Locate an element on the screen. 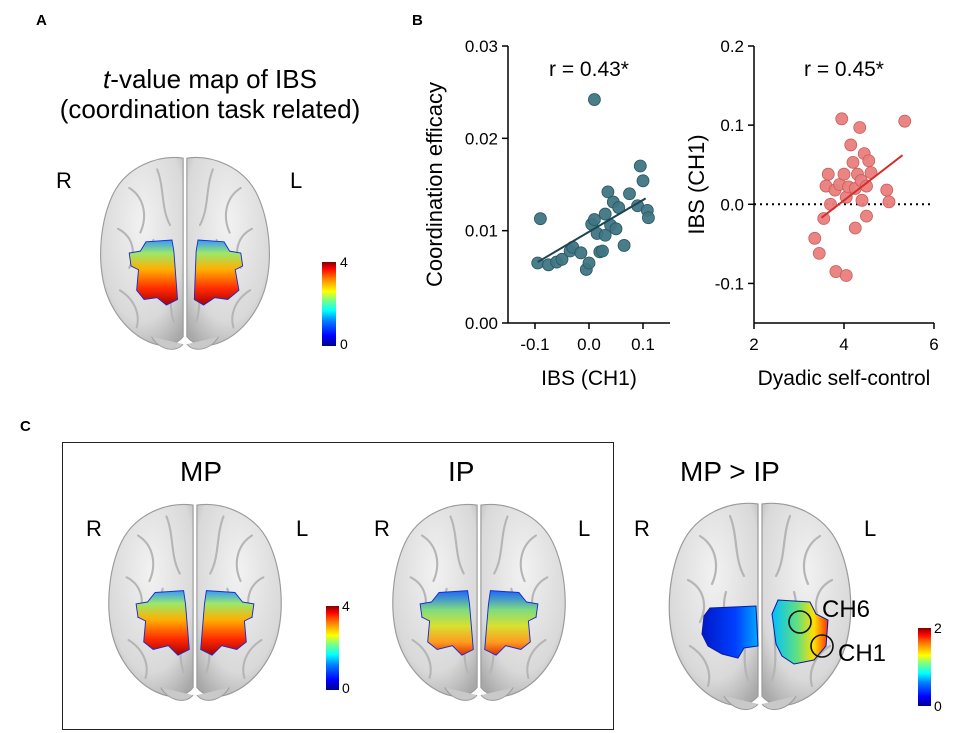 The height and width of the screenshot is (733, 957). diff-left-label: L is located at coordinates (870, 528).